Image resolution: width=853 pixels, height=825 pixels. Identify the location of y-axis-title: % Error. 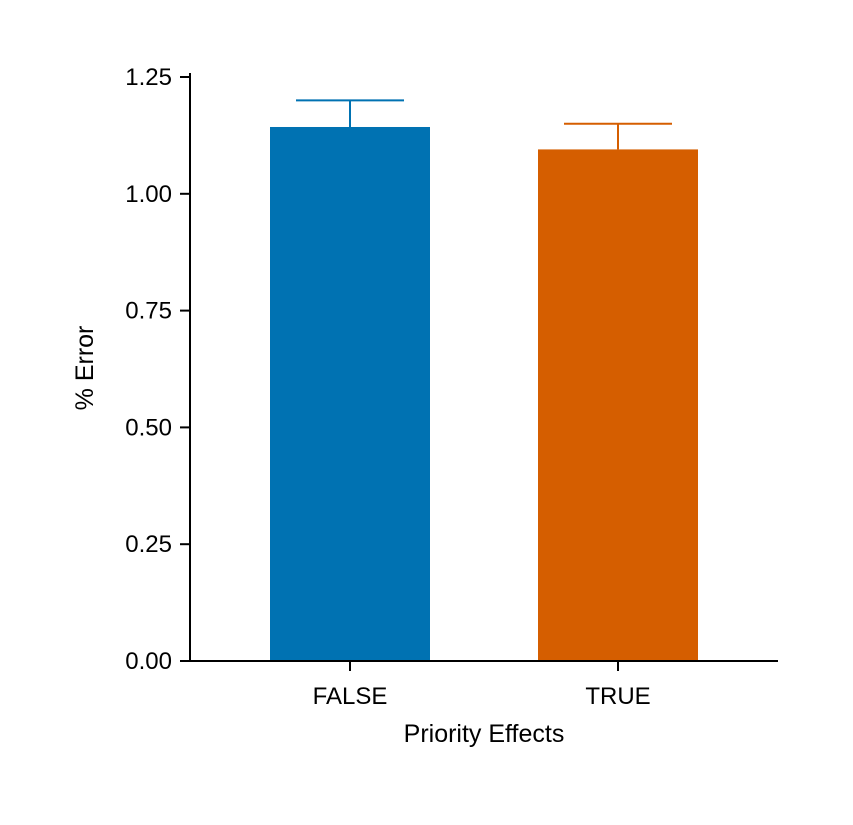
(85, 368).